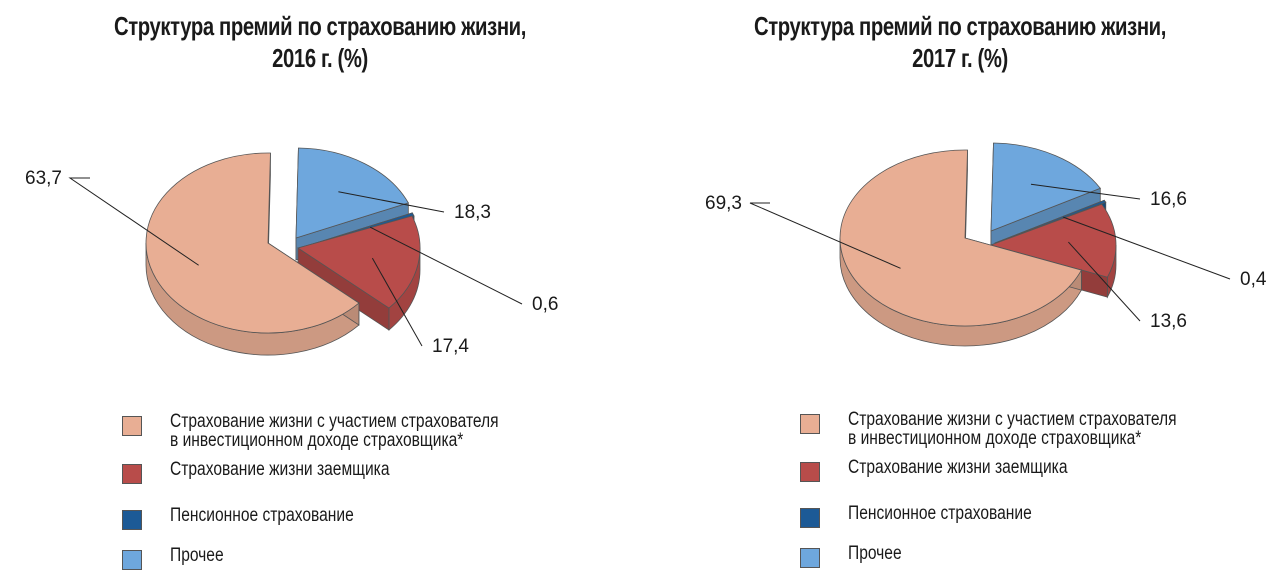 This screenshot has width=1280, height=585. I want to click on chart-title-line2: 2016 г. (%), so click(320, 58).